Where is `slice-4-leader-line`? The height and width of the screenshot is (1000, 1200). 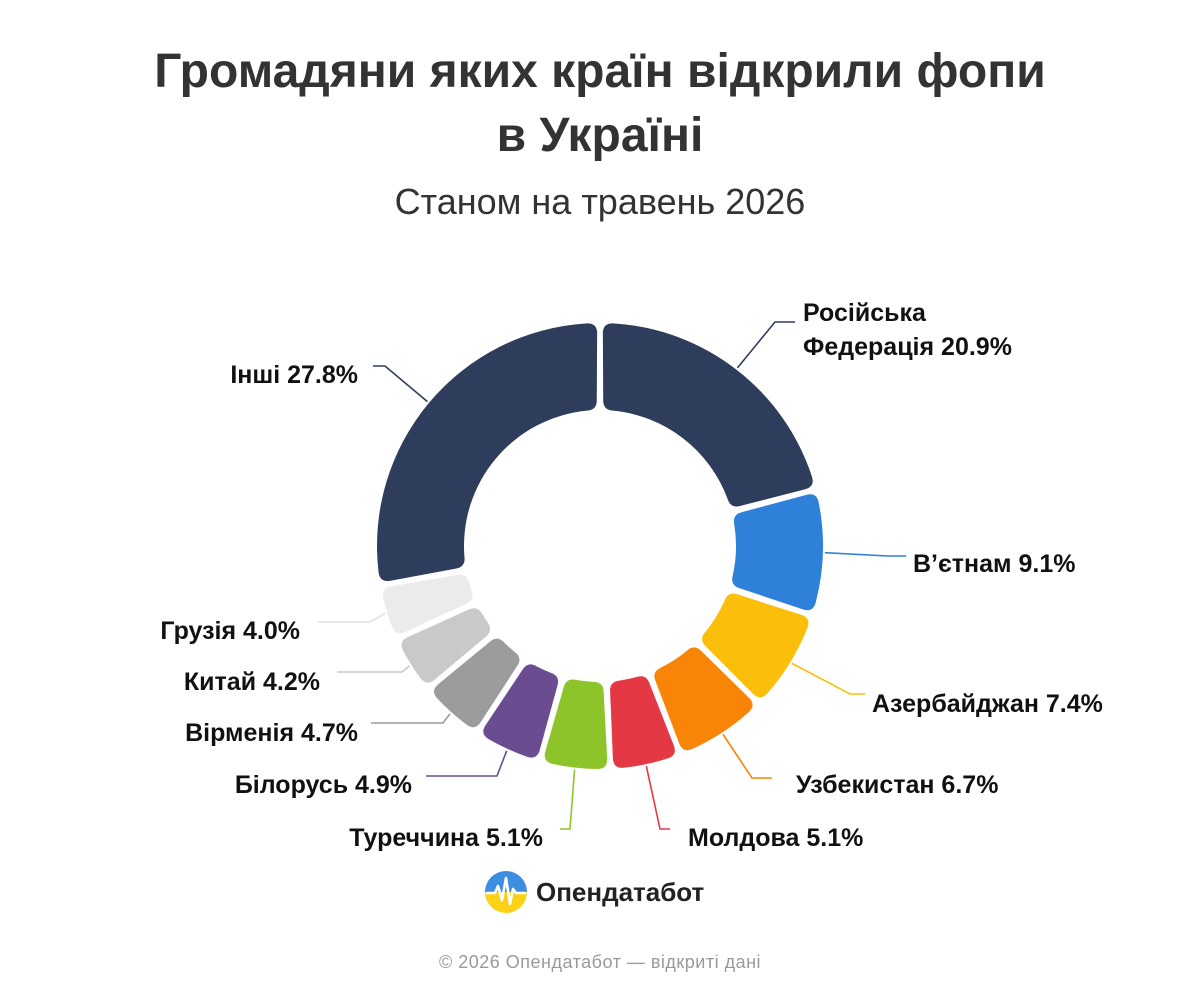 slice-4-leader-line is located at coordinates (747, 756).